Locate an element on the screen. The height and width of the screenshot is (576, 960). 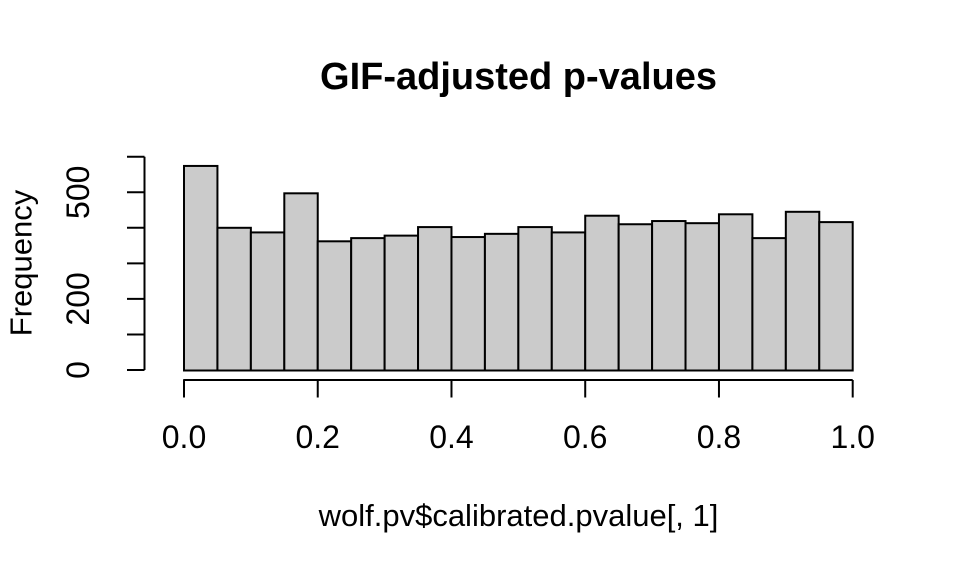
x-tick-label: 1.0 is located at coordinates (852, 437).